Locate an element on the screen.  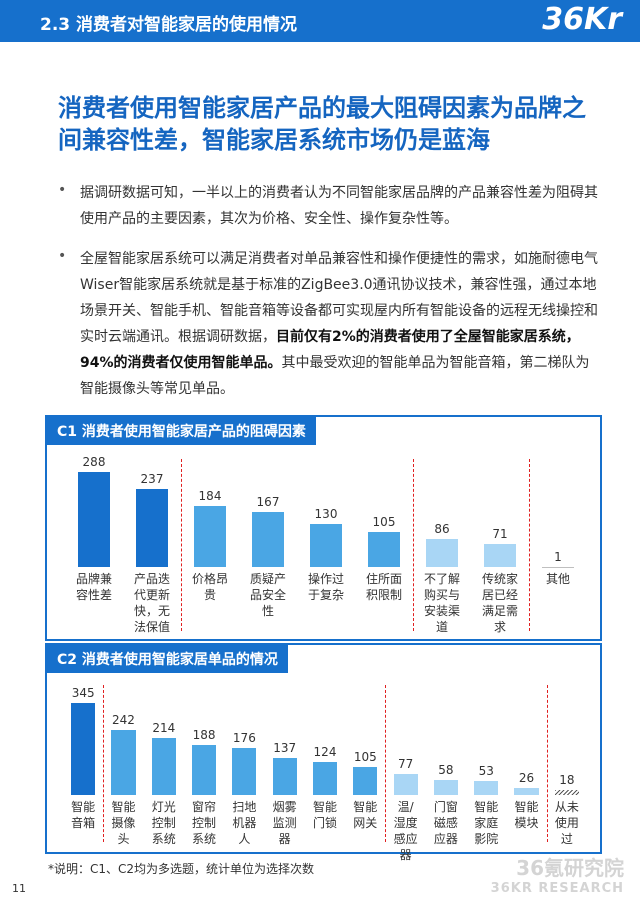
category-label: 从未使用过 is located at coordinates (566, 823).